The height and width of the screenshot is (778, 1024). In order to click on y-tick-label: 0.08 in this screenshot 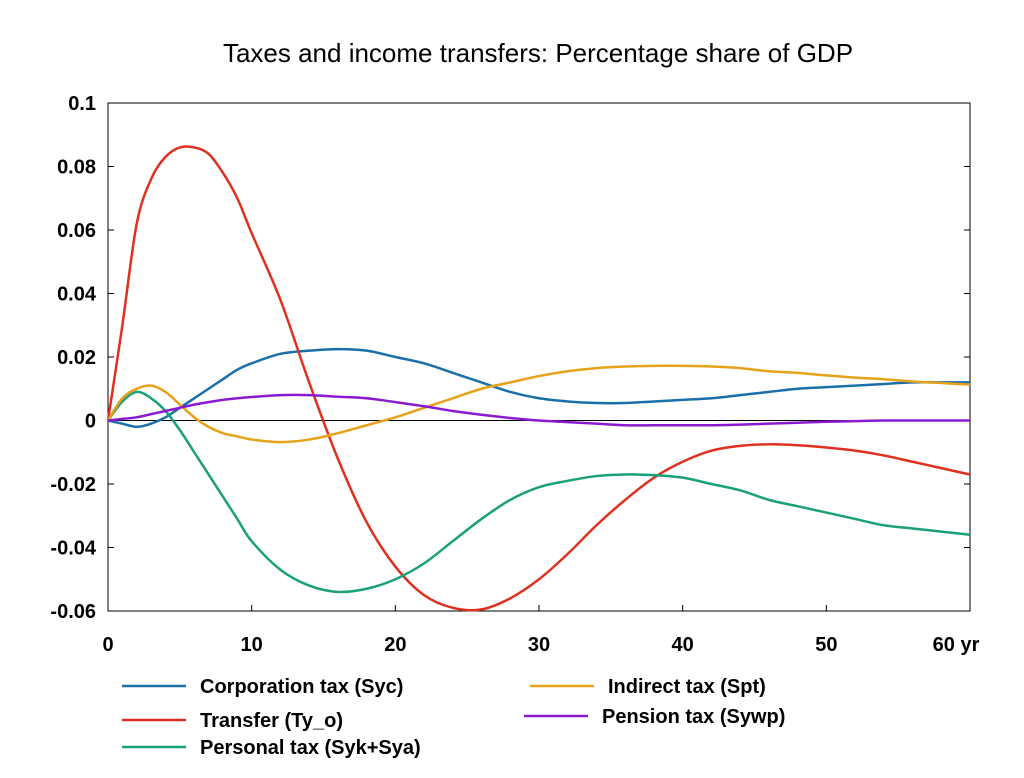, I will do `click(76, 168)`.